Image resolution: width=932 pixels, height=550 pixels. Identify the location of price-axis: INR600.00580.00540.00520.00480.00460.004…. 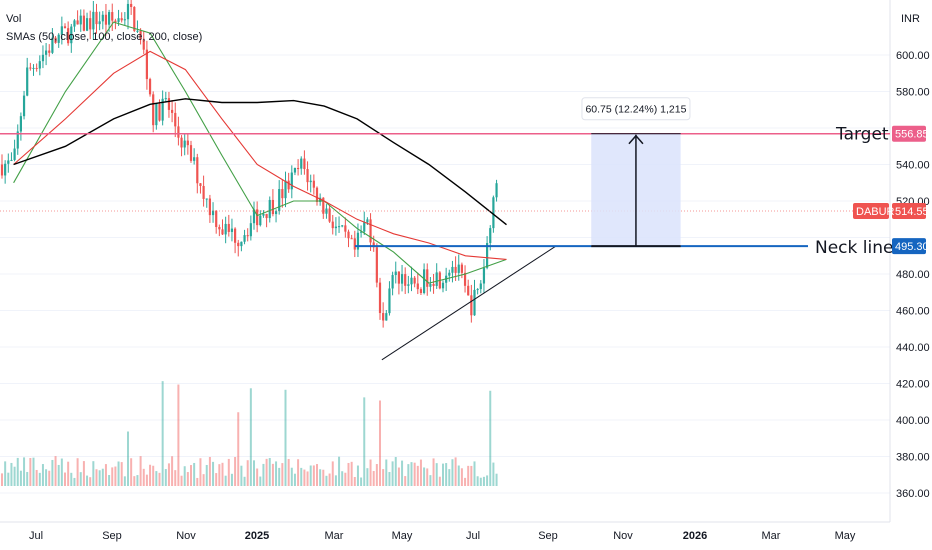
(913, 256).